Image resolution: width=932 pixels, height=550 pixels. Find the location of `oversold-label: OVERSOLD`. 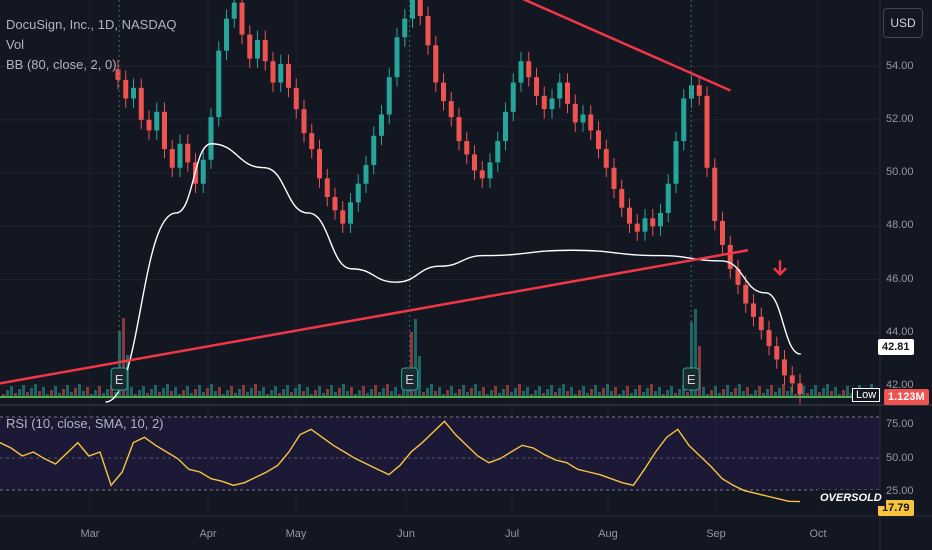

oversold-label: OVERSOLD is located at coordinates (851, 498).